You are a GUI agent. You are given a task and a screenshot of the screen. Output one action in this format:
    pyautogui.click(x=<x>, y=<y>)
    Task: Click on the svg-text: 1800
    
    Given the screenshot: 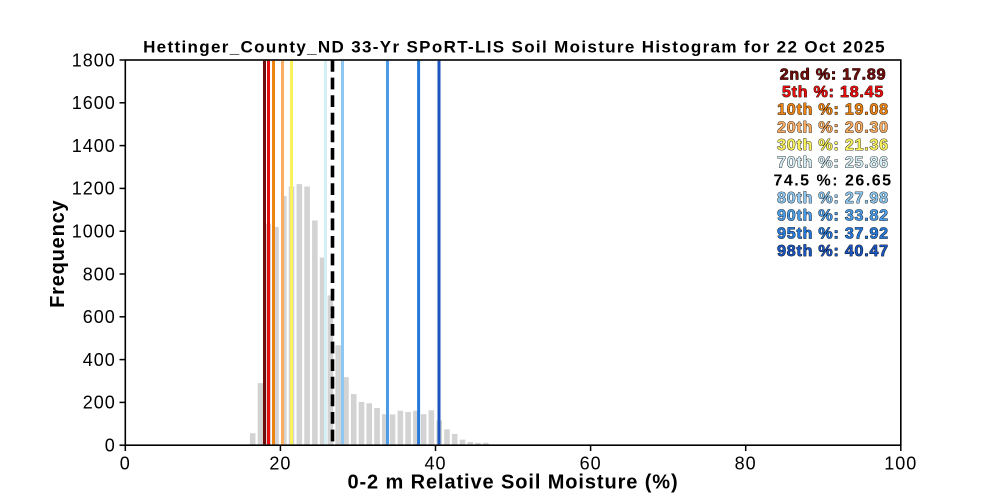 What is the action you would take?
    pyautogui.click(x=94, y=60)
    